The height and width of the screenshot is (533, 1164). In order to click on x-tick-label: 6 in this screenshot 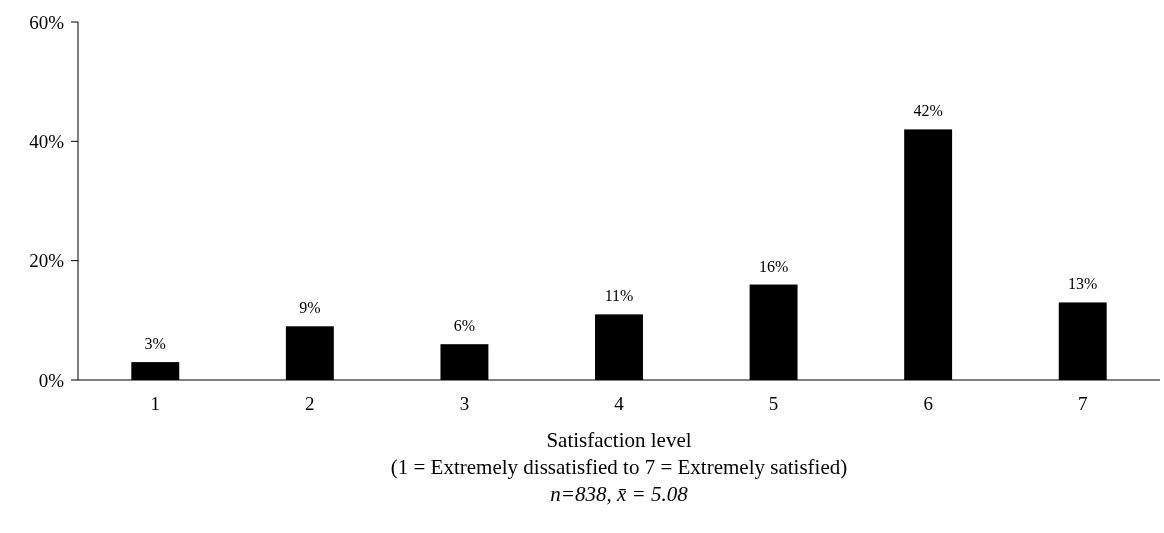, I will do `click(928, 403)`.